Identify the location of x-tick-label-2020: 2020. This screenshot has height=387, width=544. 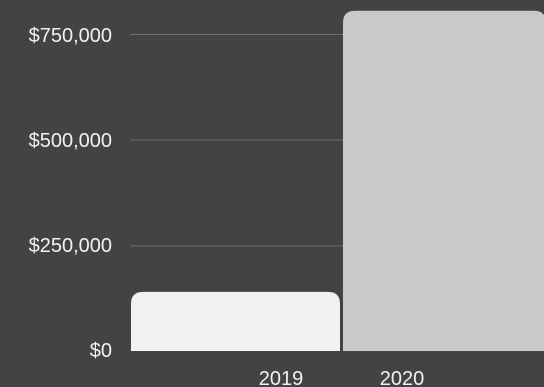
(402, 377).